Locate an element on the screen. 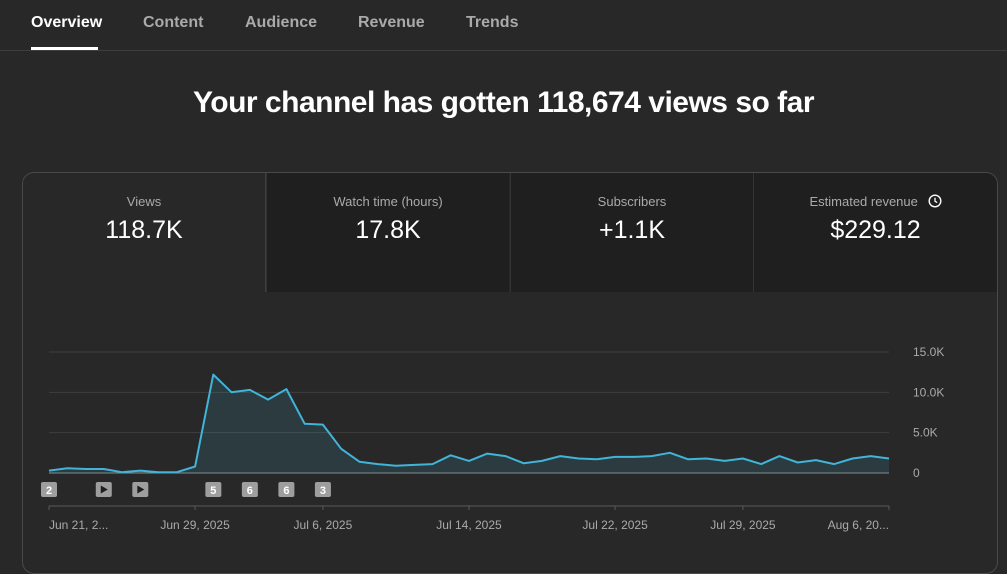 This screenshot has height=574, width=1007. marker-label: 3 is located at coordinates (323, 491).